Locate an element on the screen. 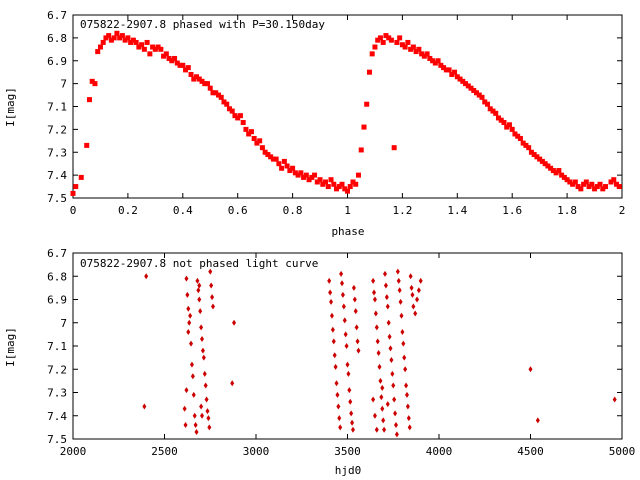 The width and height of the screenshot is (640, 480). phased-x-tick-label: 0.6 is located at coordinates (238, 210).